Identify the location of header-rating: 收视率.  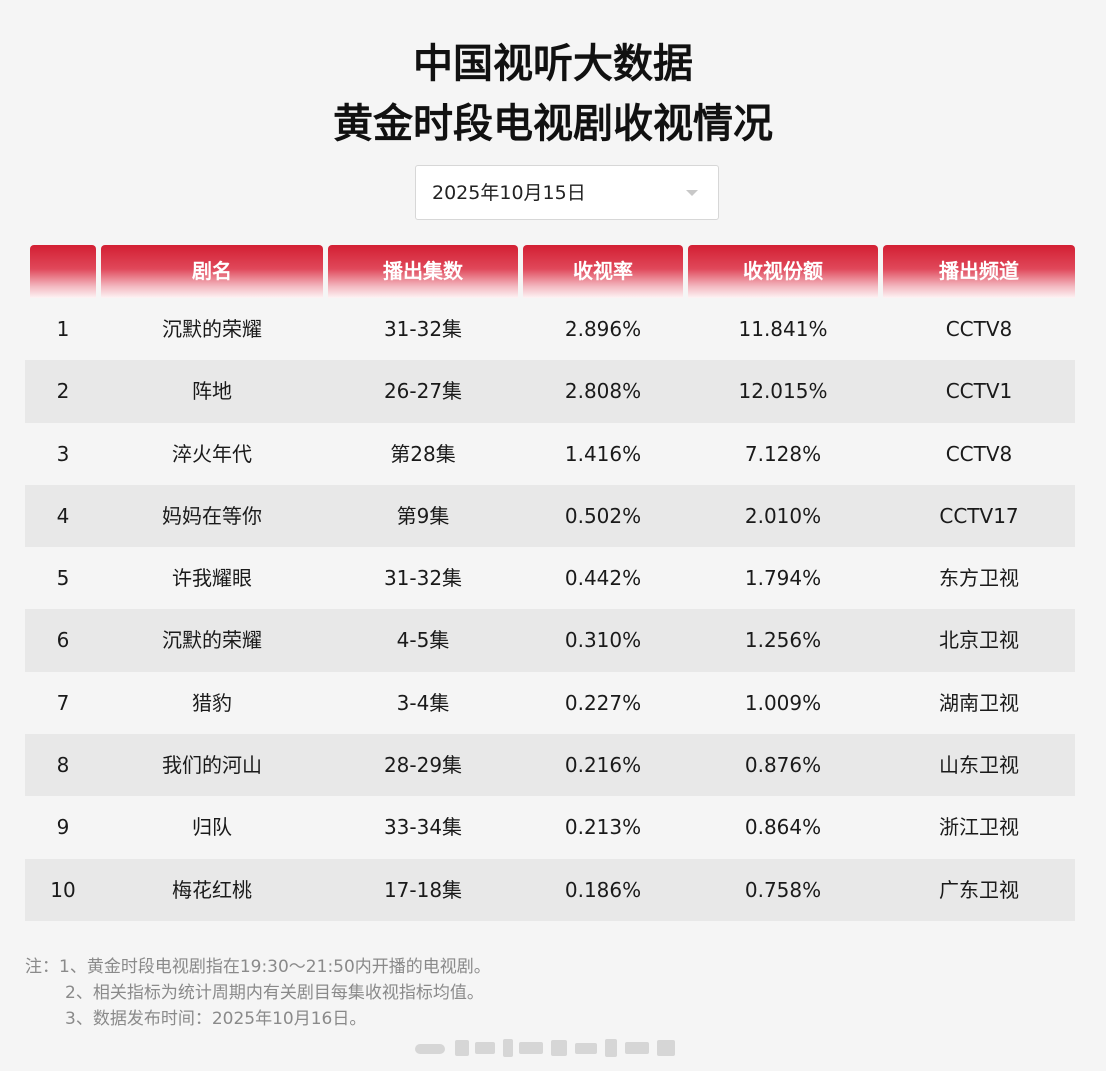
(603, 271).